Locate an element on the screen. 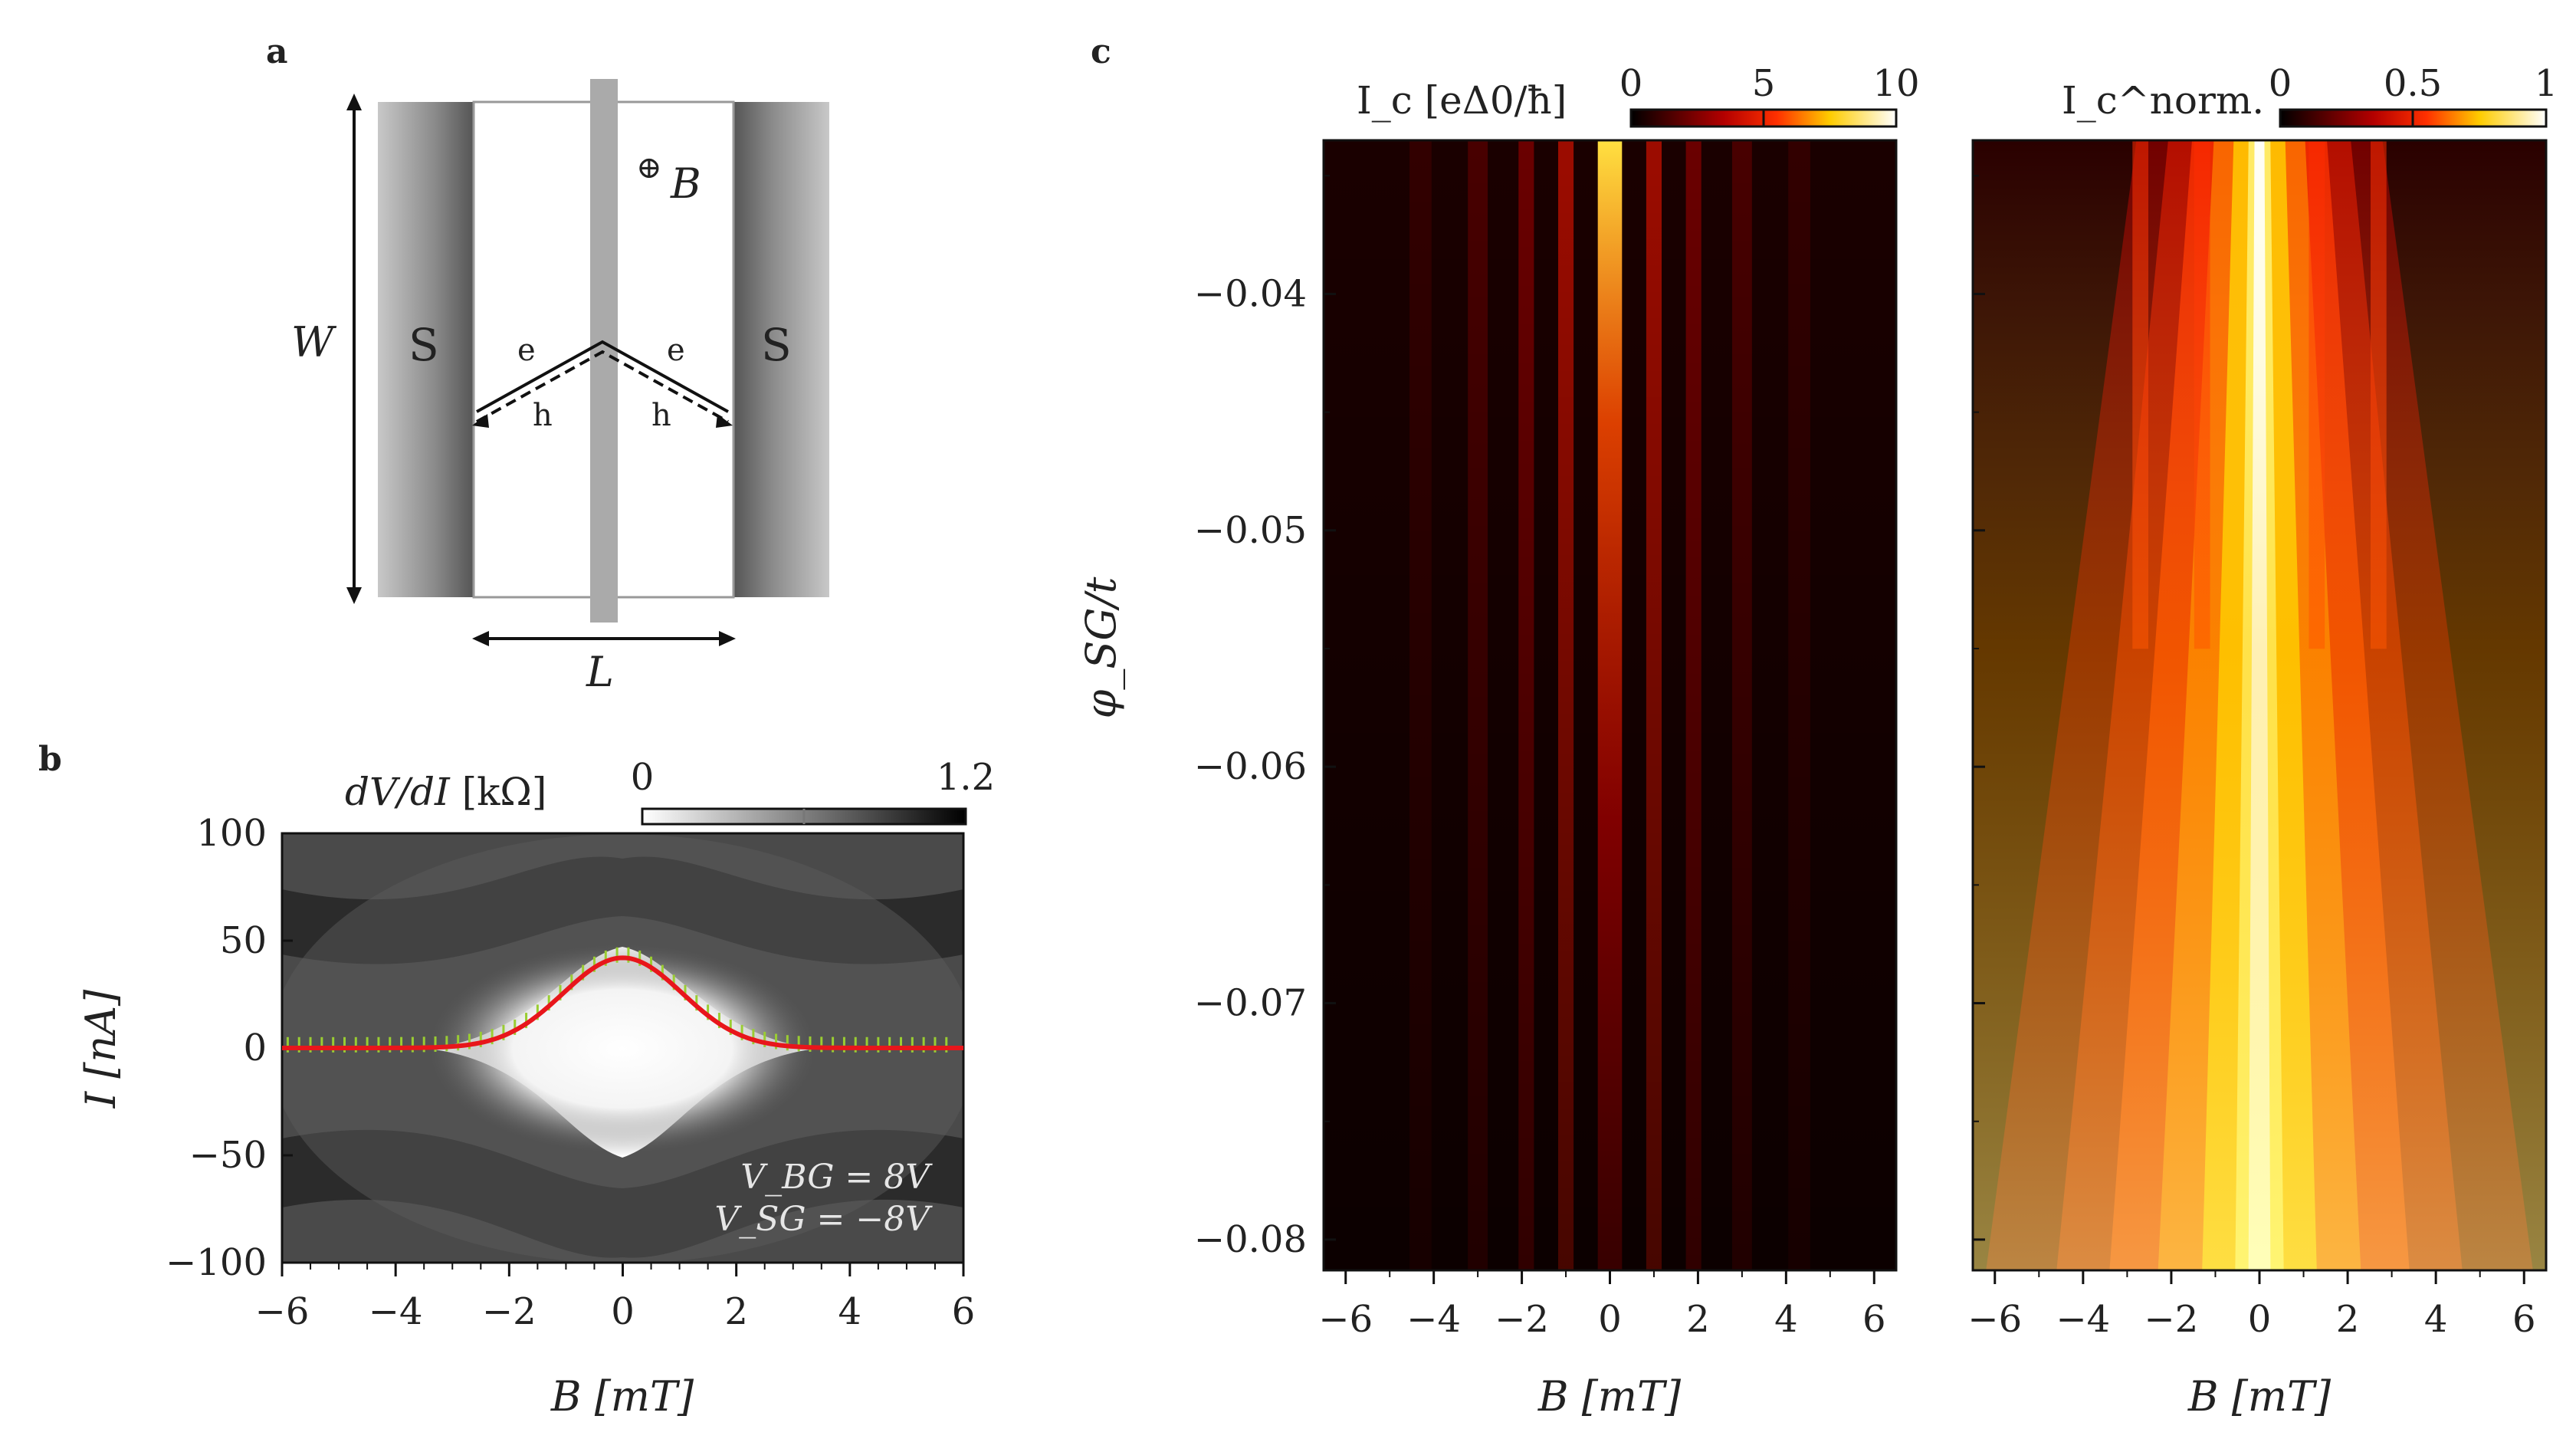 This screenshot has height=1429, width=2576. ytick-c-label: −0.05 is located at coordinates (1250, 530).